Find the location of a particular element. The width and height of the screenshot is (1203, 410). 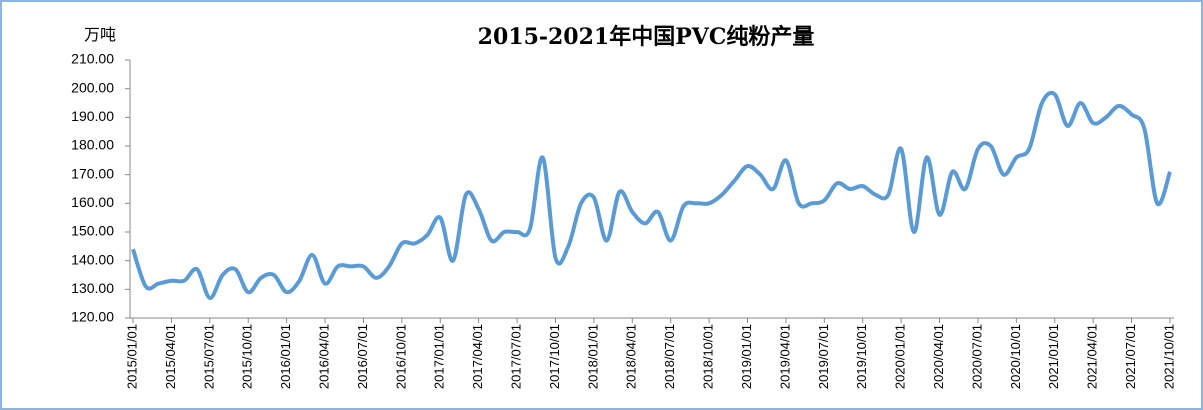

x-tick-label: 2017/04/01 is located at coordinates (477, 356).